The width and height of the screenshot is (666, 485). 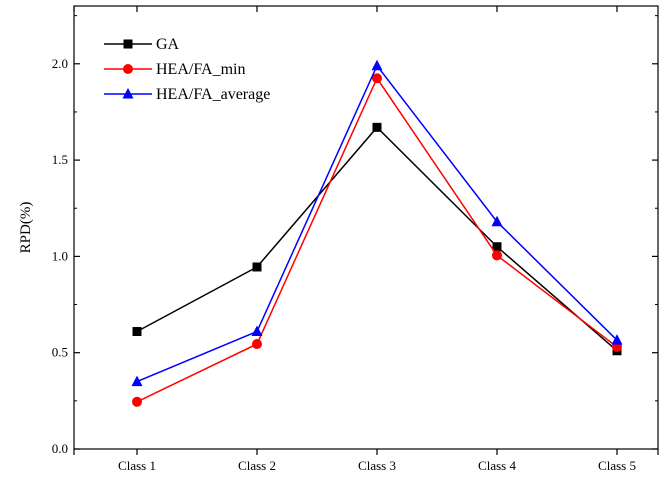 I want to click on legend-label: GA, so click(x=168, y=44).